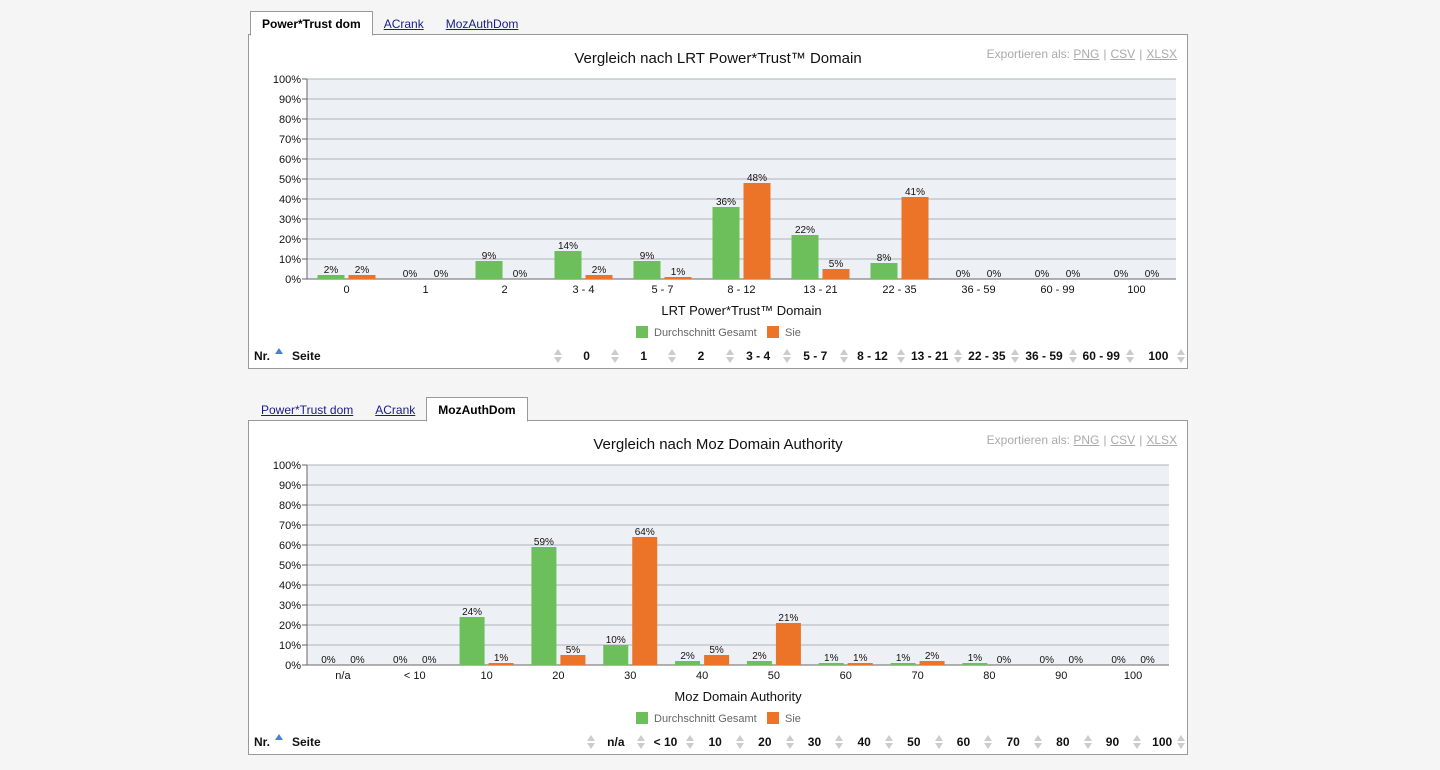  I want to click on column-header: 90, so click(1112, 742).